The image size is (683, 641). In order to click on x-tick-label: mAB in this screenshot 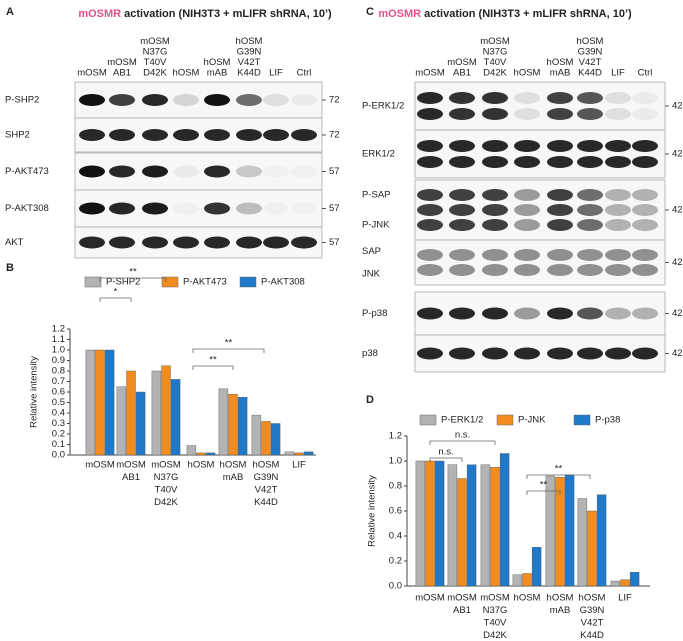, I will do `click(560, 610)`.